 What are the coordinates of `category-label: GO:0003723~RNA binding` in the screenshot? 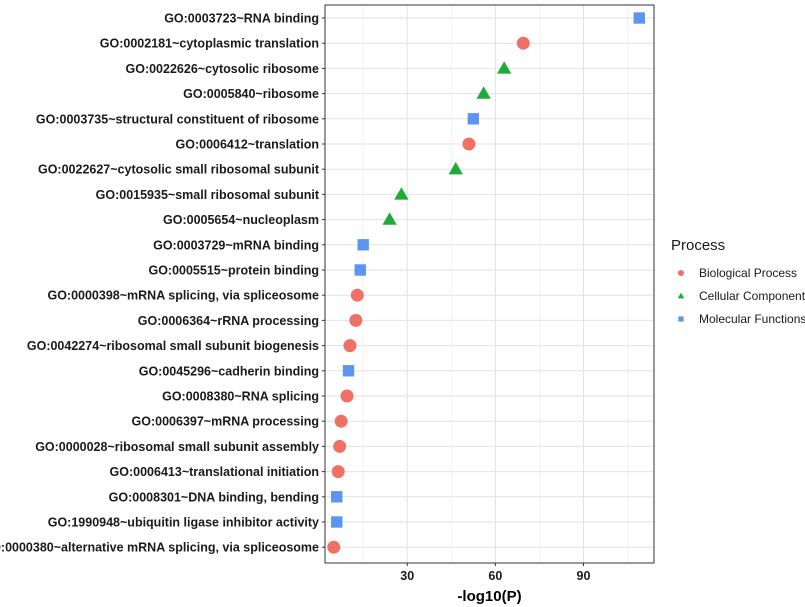 It's located at (241, 19).